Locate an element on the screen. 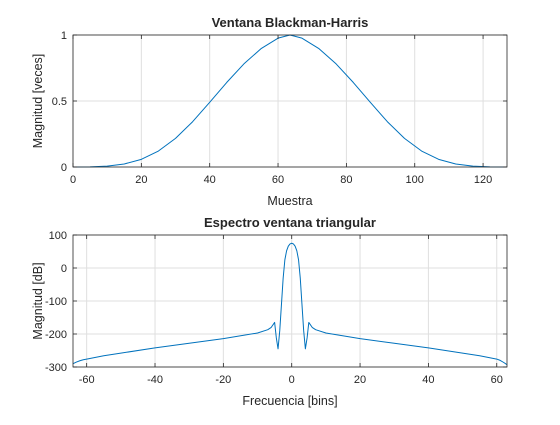 The width and height of the screenshot is (560, 425). chart2-x-tick-label: -40 is located at coordinates (155, 380).